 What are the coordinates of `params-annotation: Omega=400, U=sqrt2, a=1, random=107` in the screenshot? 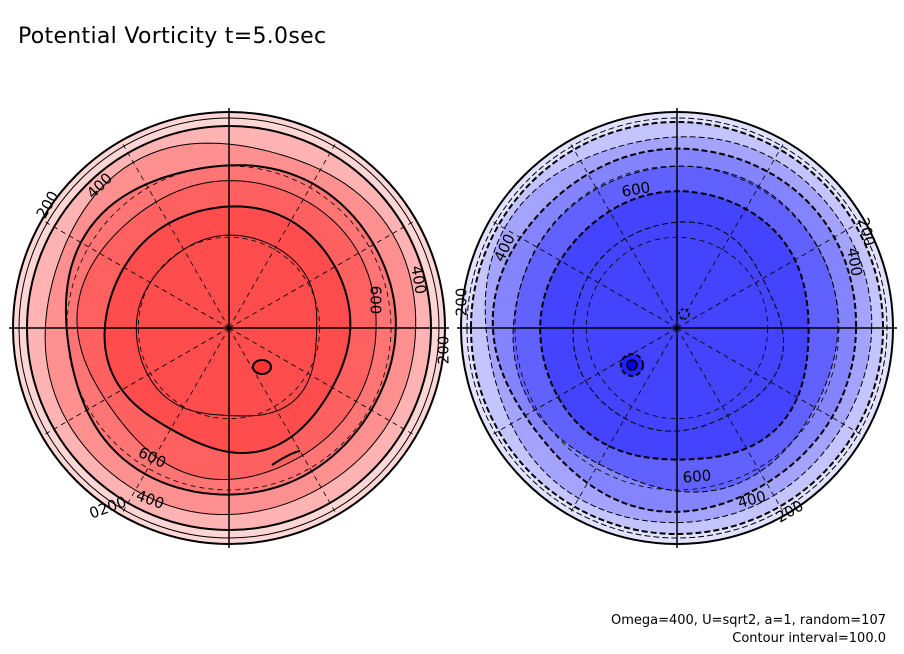 It's located at (748, 620).